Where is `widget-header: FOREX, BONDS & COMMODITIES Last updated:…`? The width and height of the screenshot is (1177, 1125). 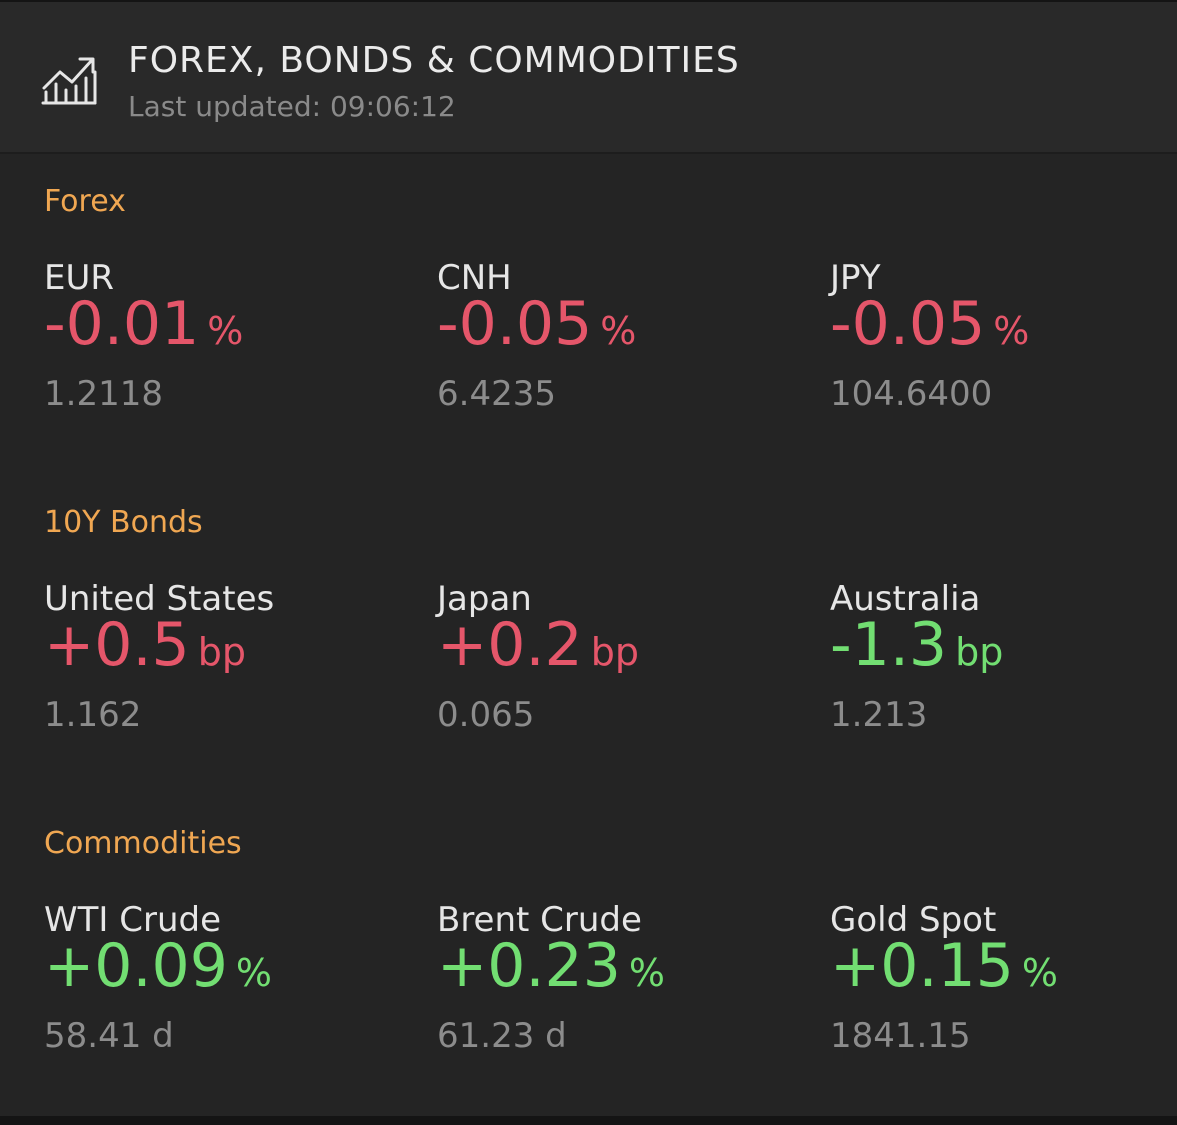 widget-header: FOREX, BONDS & COMMODITIES Last updated:… is located at coordinates (588, 78).